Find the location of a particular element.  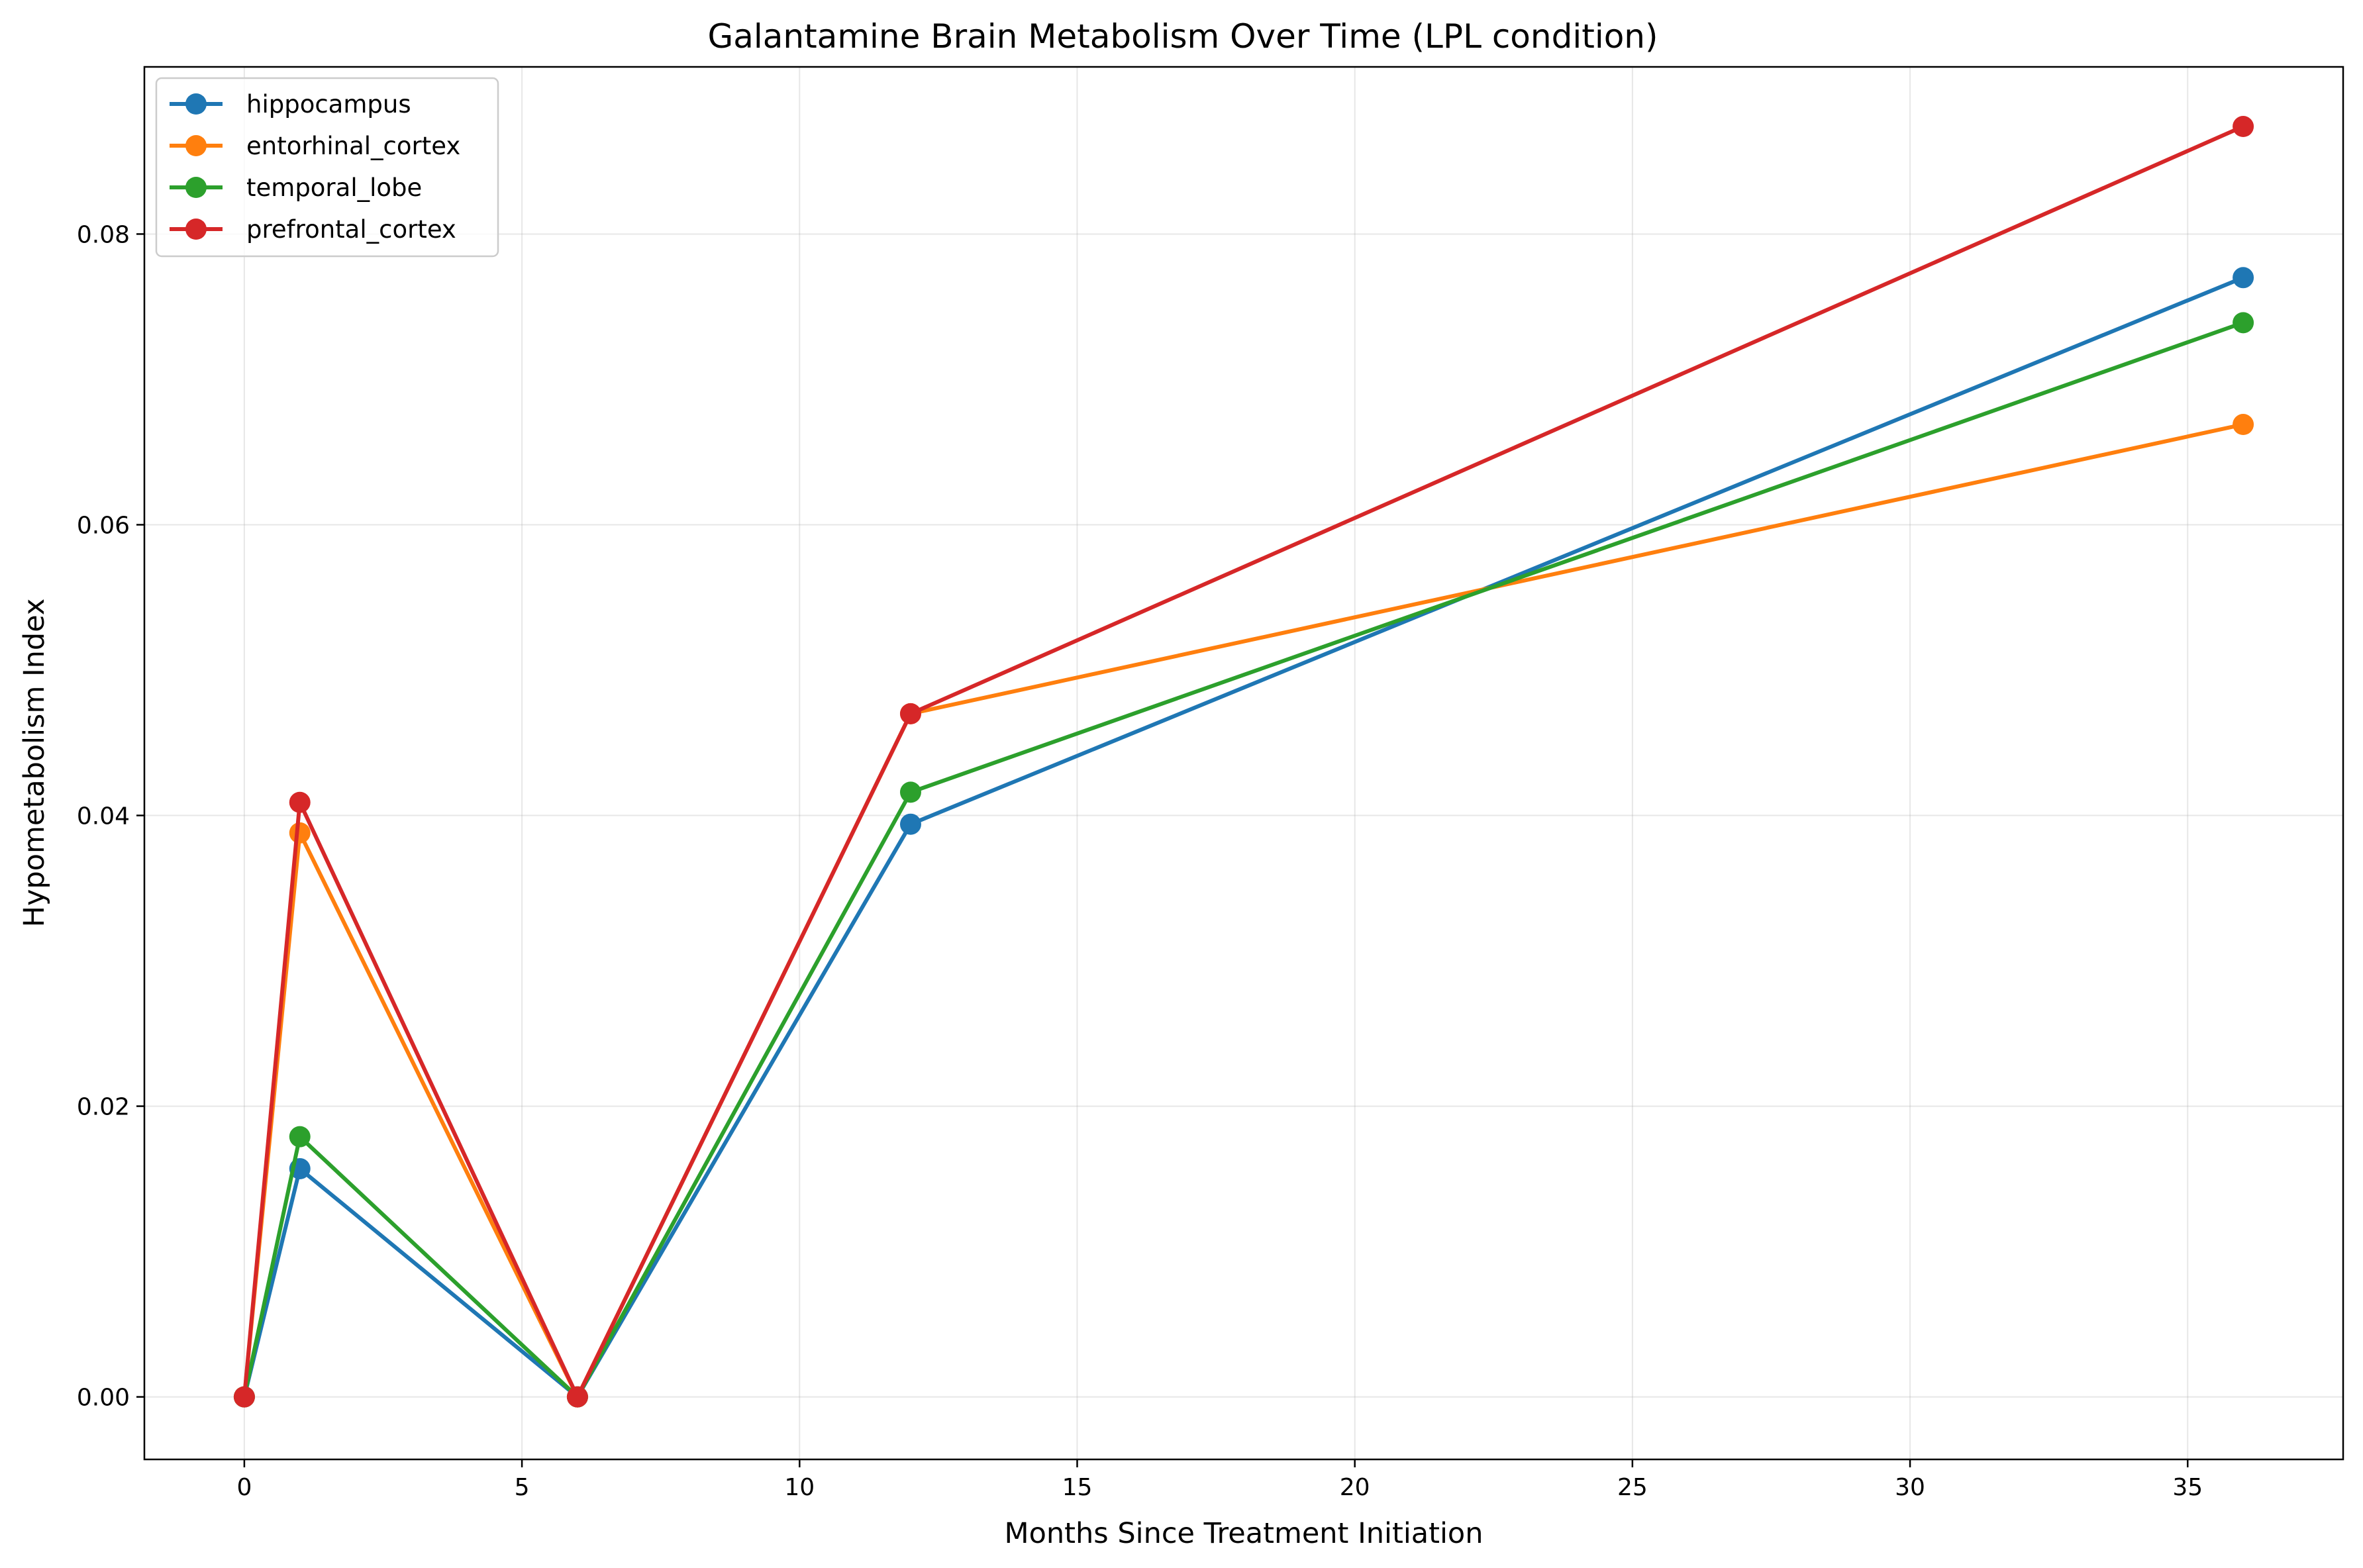

legend-marker-prefrontal-cortex is located at coordinates (196, 229).